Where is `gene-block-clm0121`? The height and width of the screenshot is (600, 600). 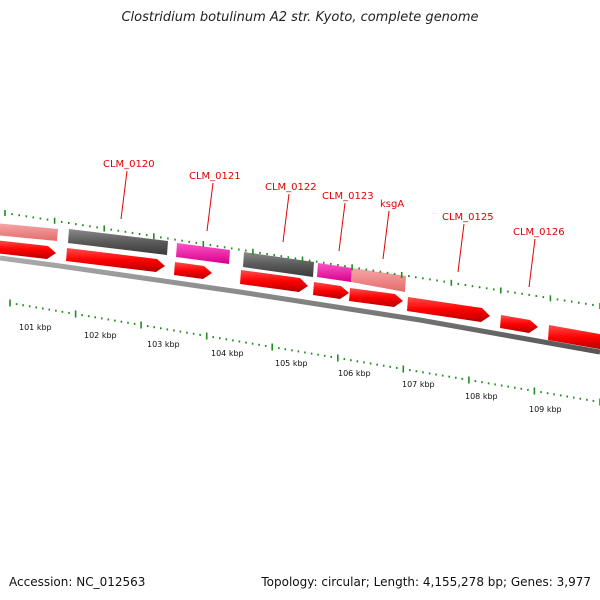
gene-block-clm0121 is located at coordinates (203, 253).